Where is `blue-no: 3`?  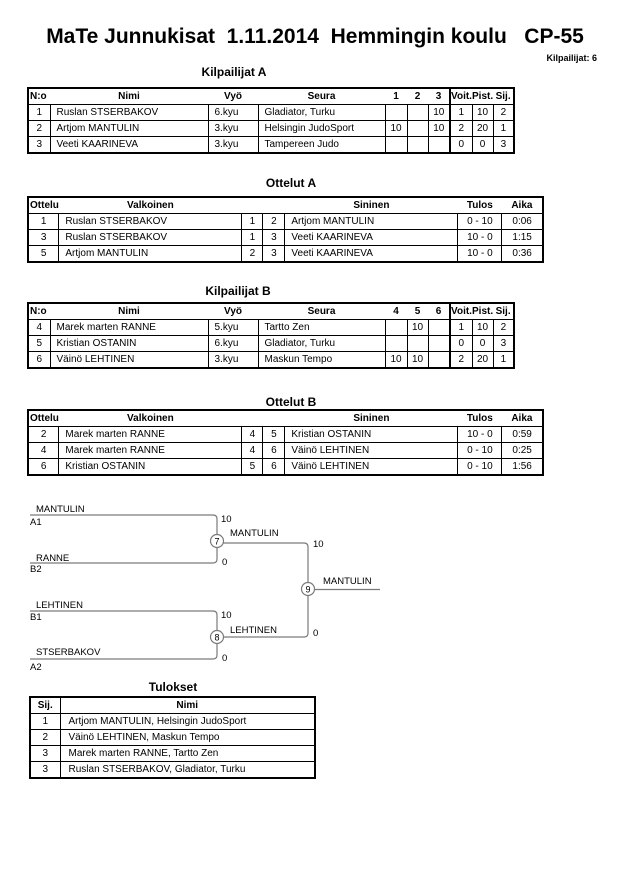
blue-no: 3 is located at coordinates (274, 237).